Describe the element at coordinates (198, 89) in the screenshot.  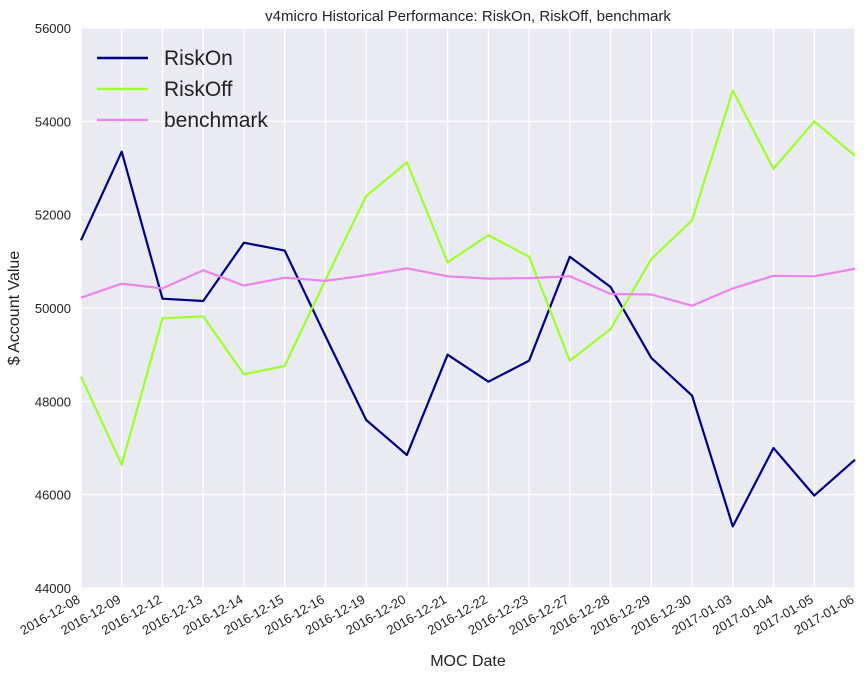
I see `legend-label-riskoff: RiskOff` at that location.